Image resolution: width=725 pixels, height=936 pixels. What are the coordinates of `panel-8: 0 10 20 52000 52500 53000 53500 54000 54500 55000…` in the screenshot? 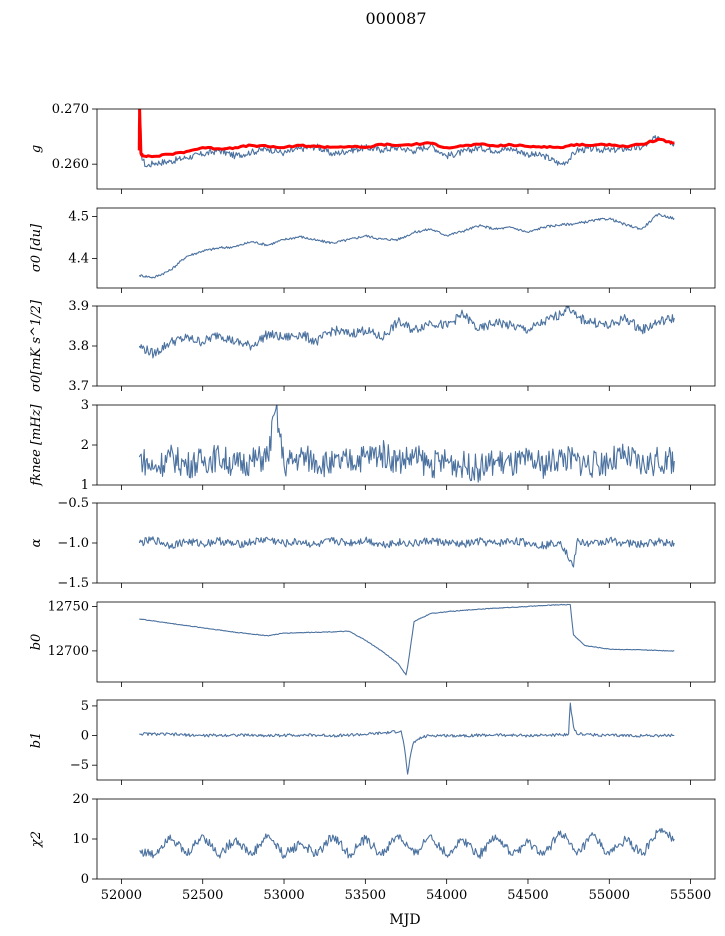 It's located at (372, 847).